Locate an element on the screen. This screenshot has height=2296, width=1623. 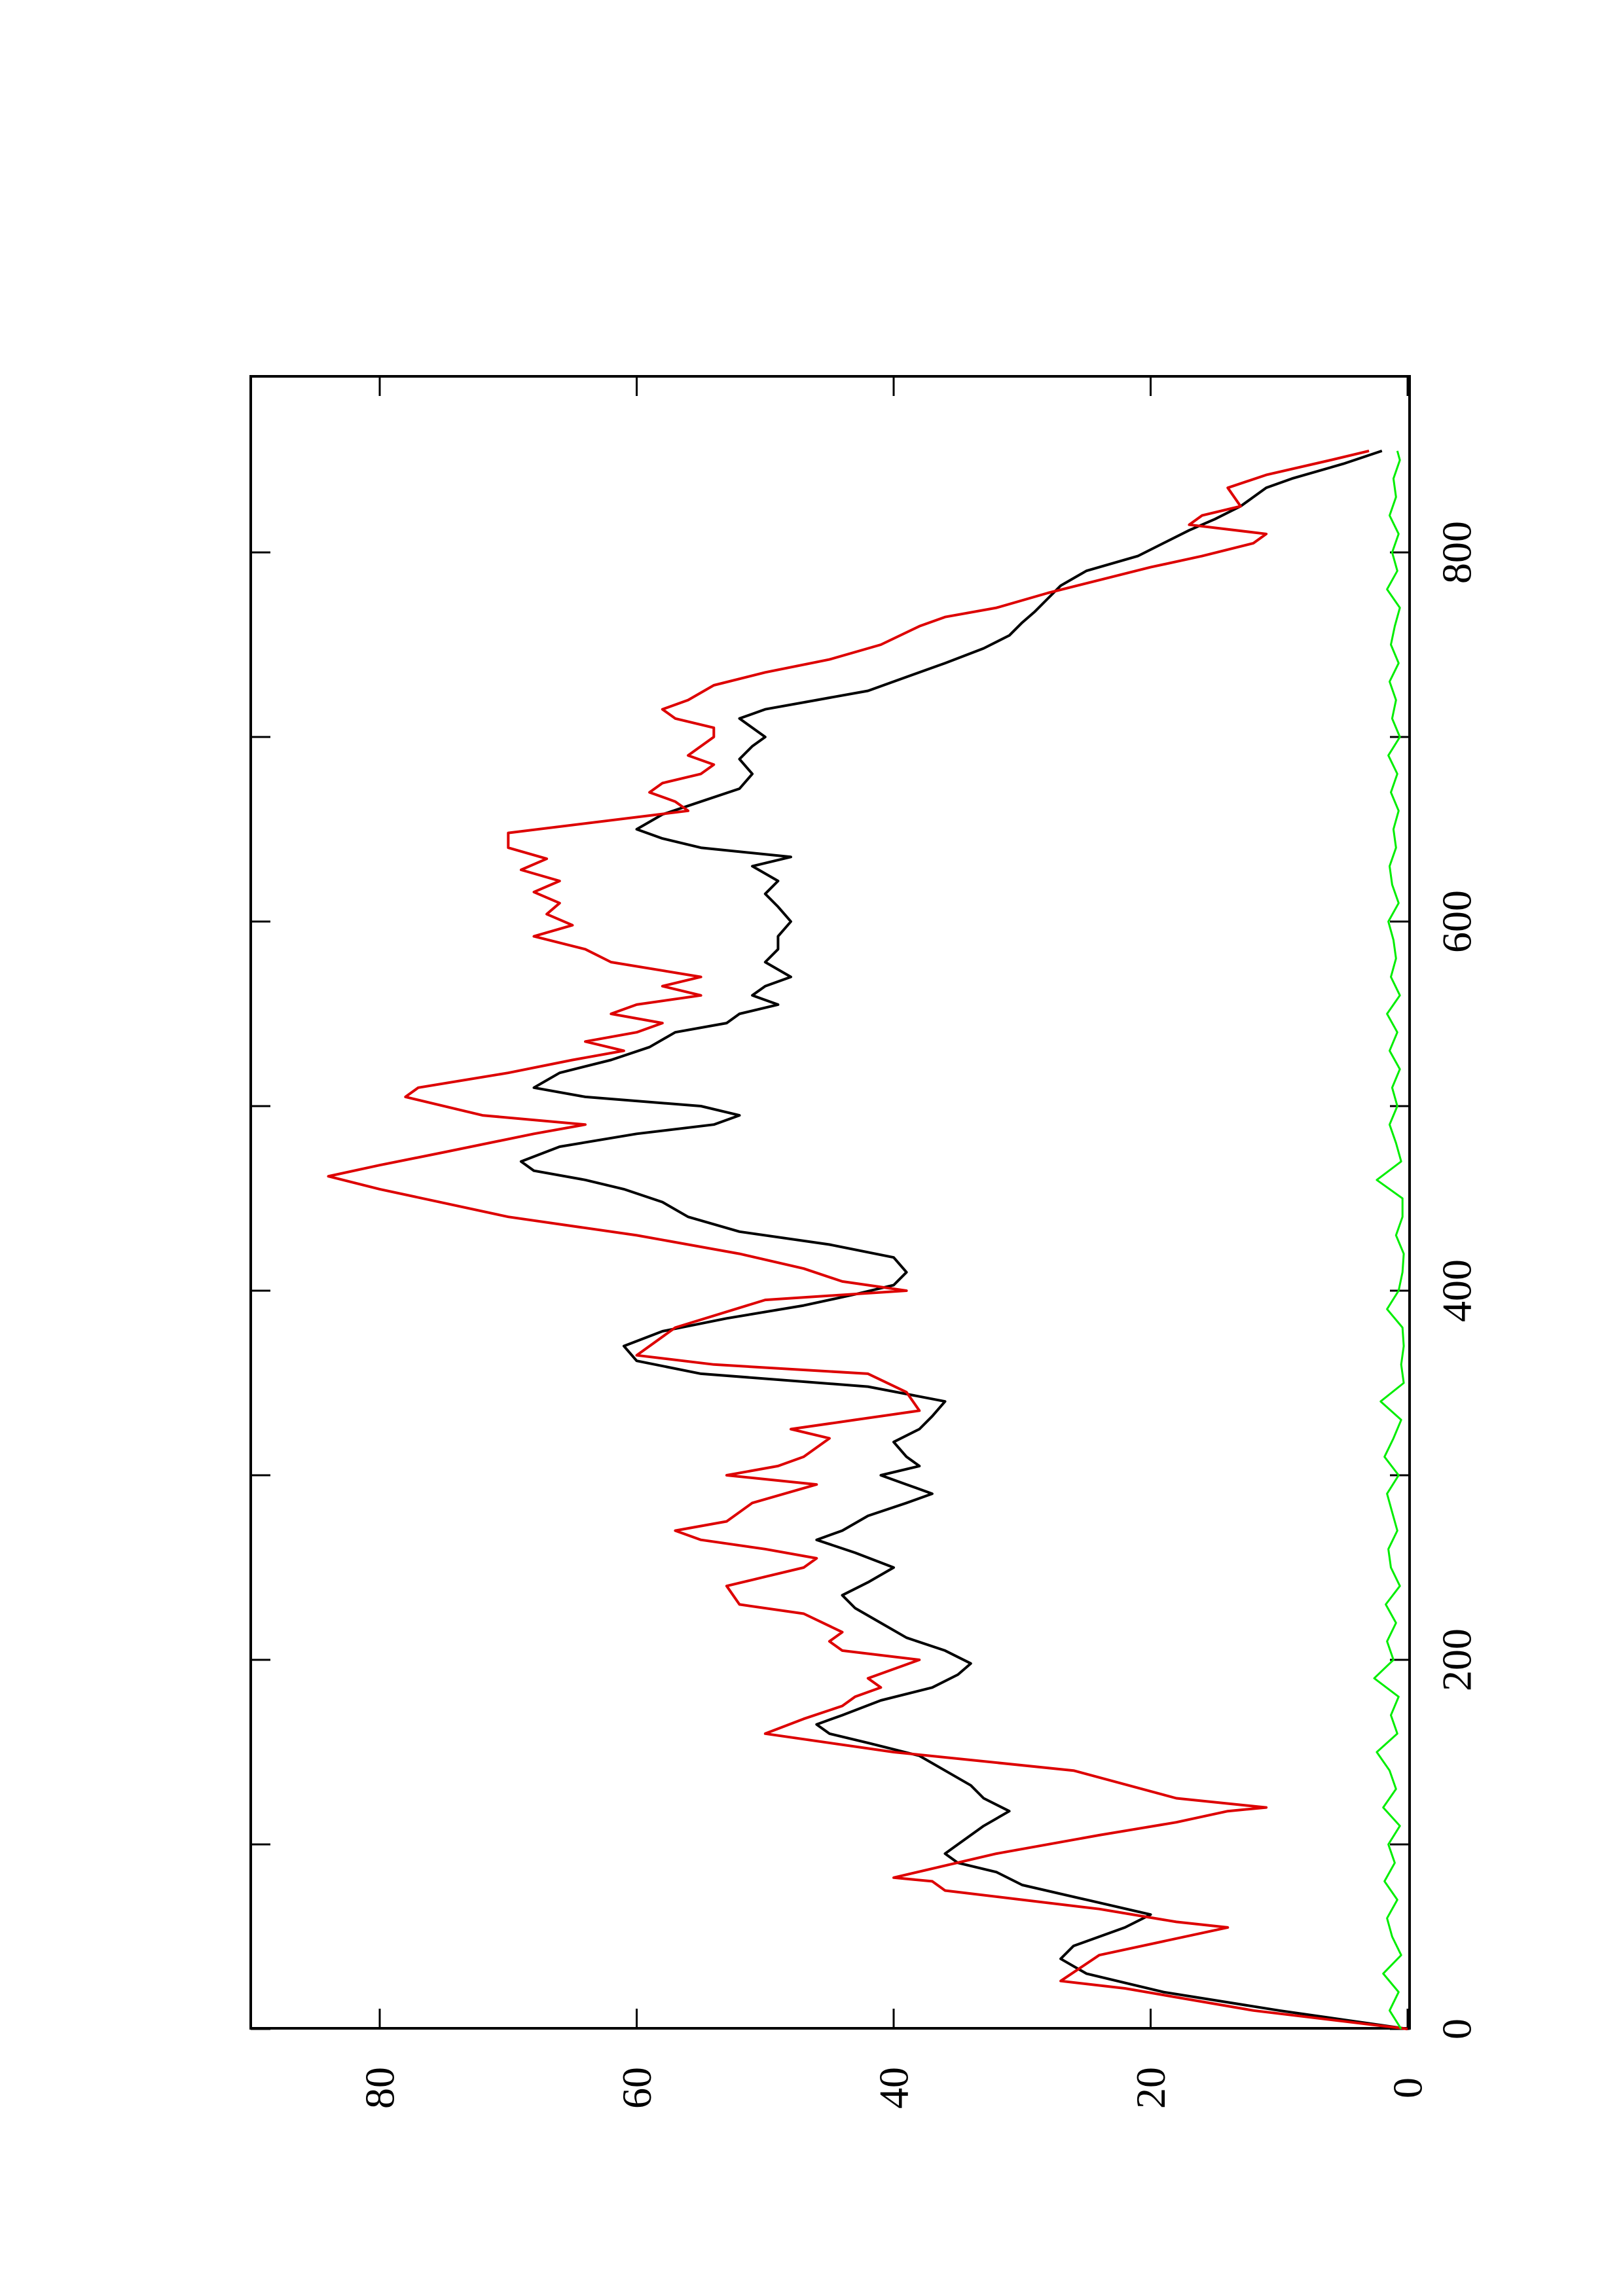
y-tick-label: 80 is located at coordinates (380, 2088).